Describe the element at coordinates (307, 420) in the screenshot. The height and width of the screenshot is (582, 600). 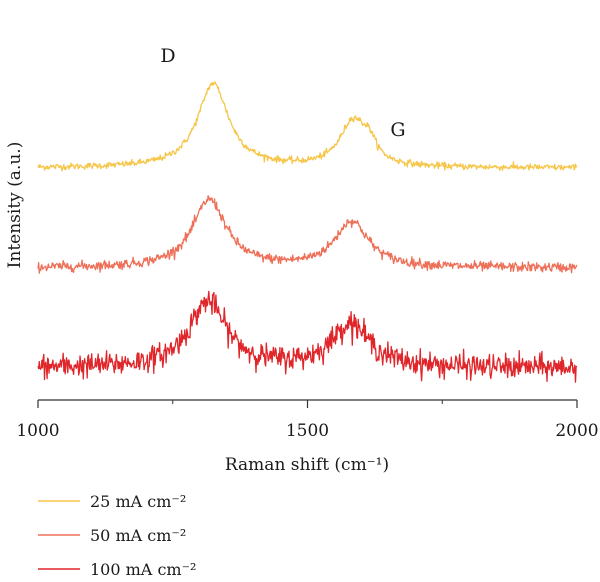
I see `x-ticks: 1000 1500 2000` at that location.